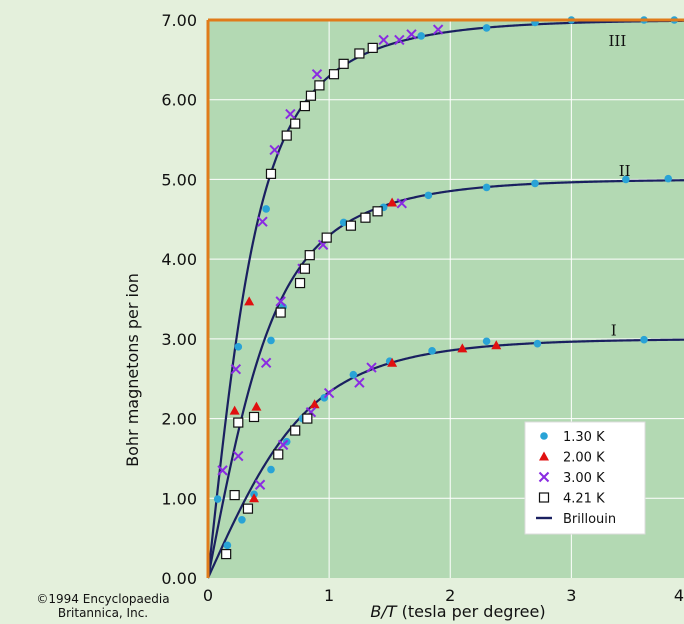 The image size is (684, 624). Describe the element at coordinates (438, 29) in the screenshot. I see `point-3-00-k-21-stroke-b` at that location.